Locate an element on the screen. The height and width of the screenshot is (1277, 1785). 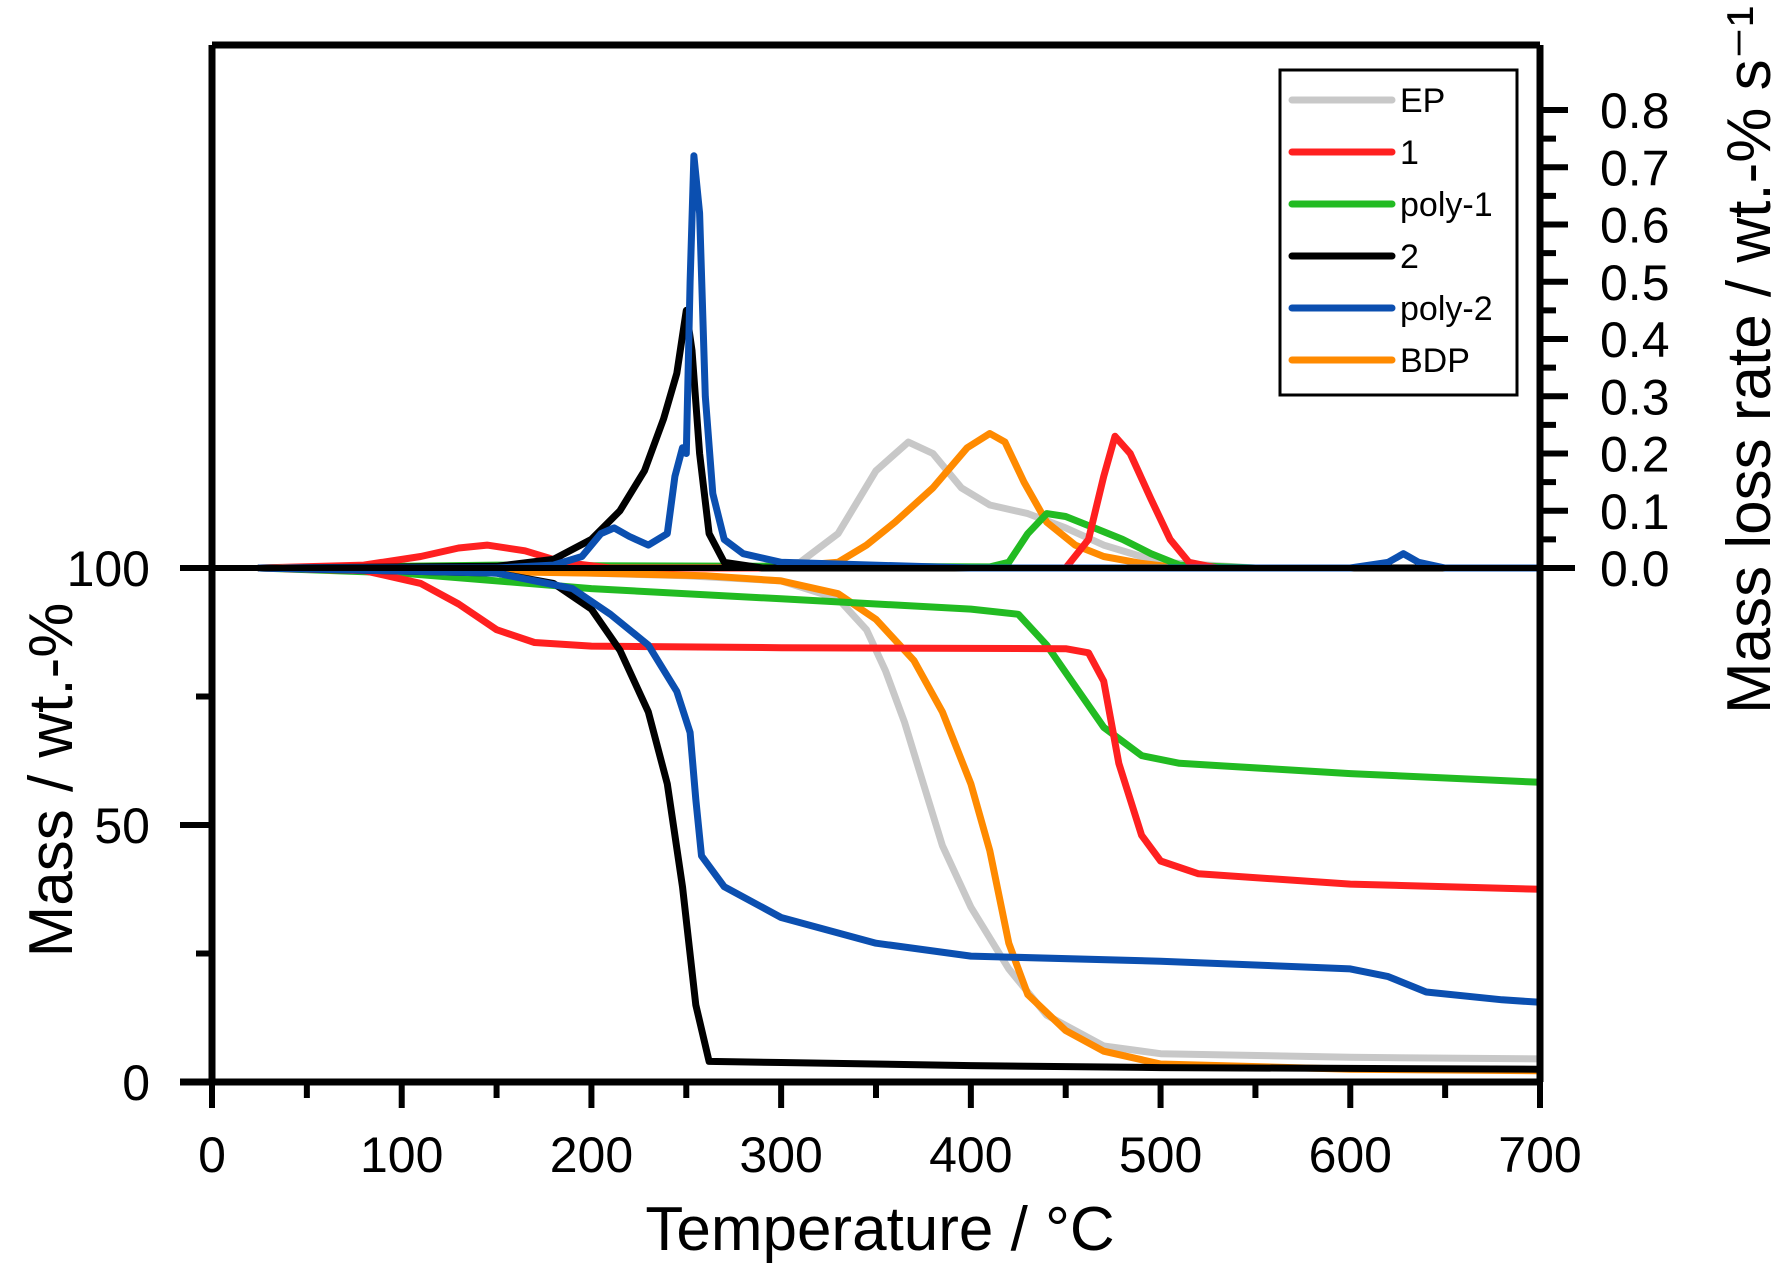
rate-tick-label: 0.8 is located at coordinates (1635, 111).